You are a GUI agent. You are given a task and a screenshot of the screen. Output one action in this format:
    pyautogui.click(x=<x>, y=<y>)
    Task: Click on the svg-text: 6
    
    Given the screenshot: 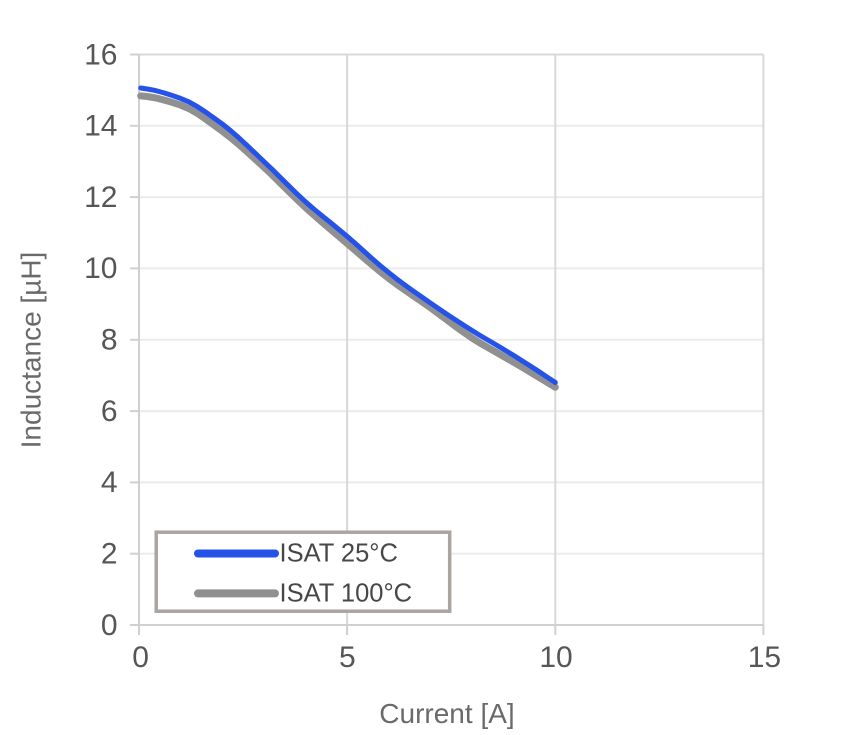 What is the action you would take?
    pyautogui.click(x=109, y=411)
    